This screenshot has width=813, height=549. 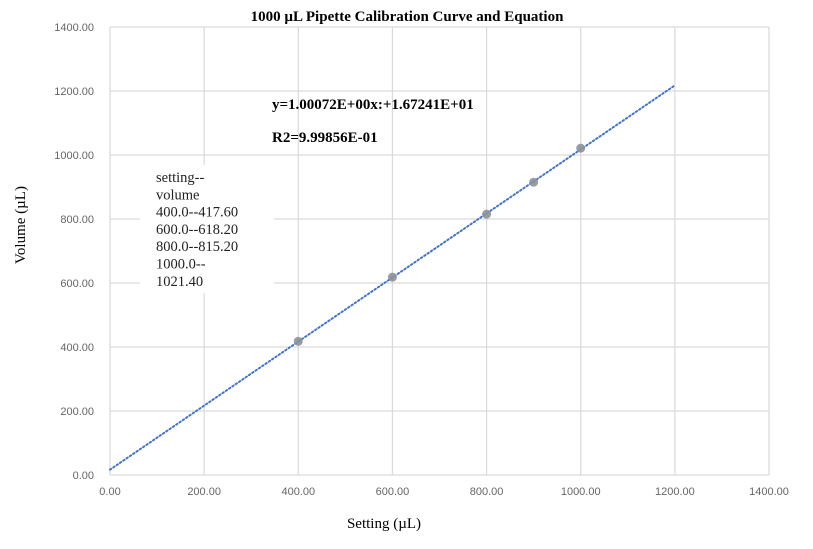 What do you see at coordinates (77, 412) in the screenshot?
I see `y-tick-label: 200.00` at bounding box center [77, 412].